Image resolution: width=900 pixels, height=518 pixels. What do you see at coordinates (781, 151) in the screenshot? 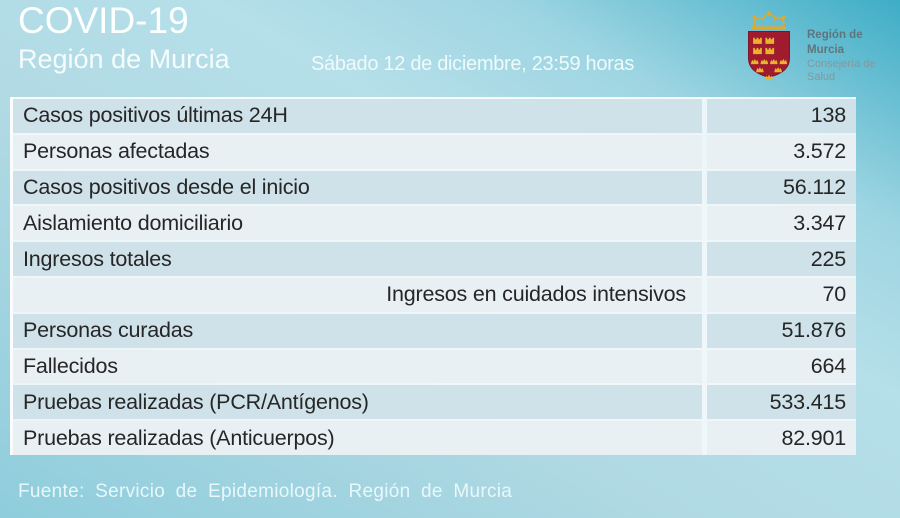
I see `stat-value: 3.572` at bounding box center [781, 151].